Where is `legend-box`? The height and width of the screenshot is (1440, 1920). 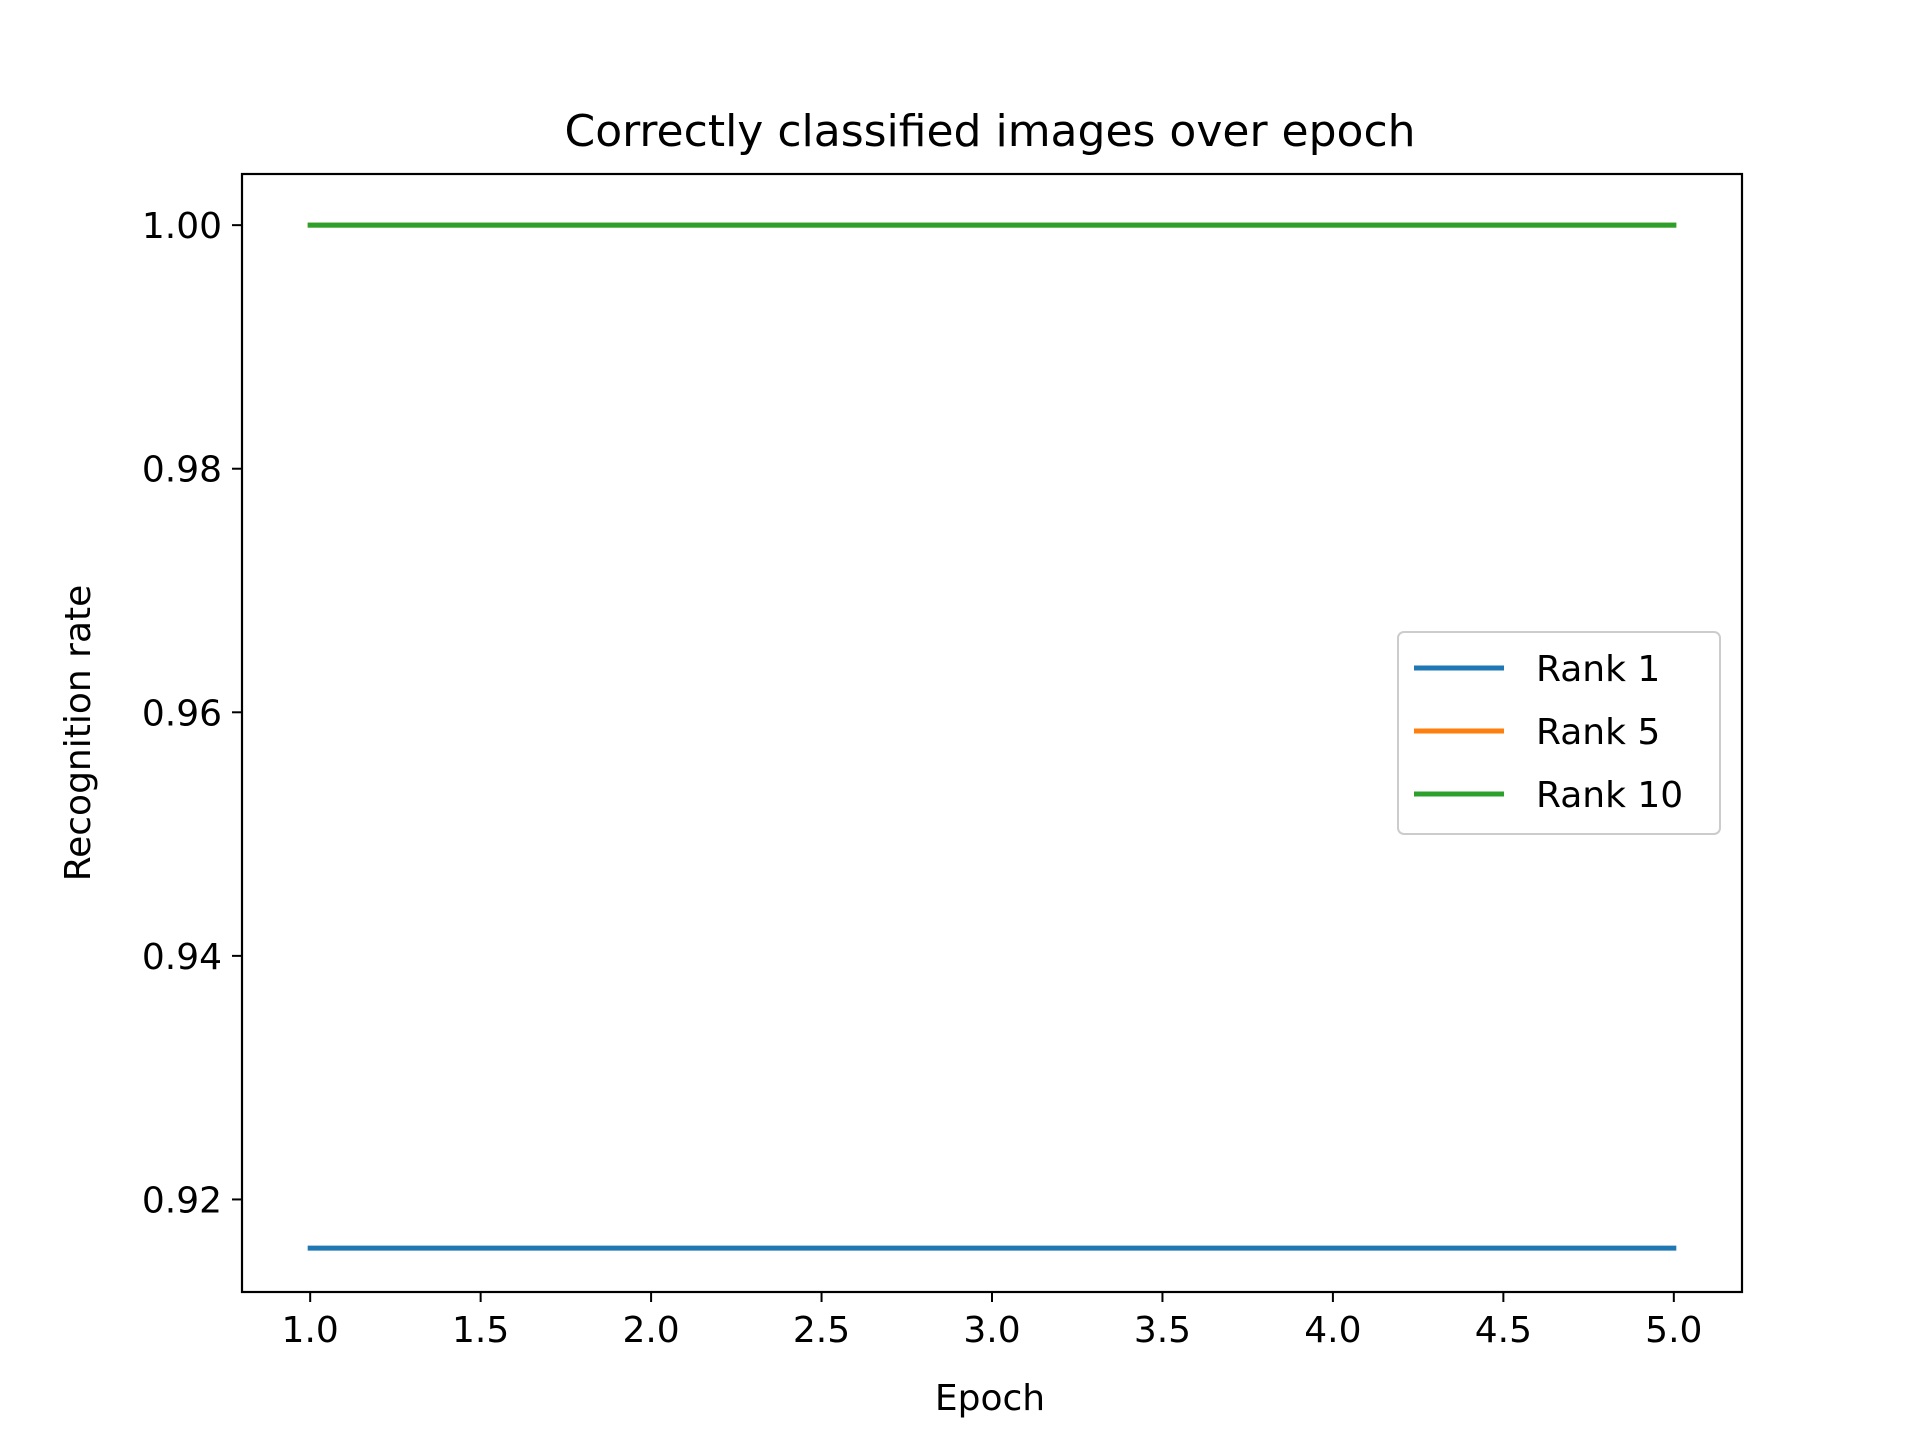
legend-box is located at coordinates (1559, 733).